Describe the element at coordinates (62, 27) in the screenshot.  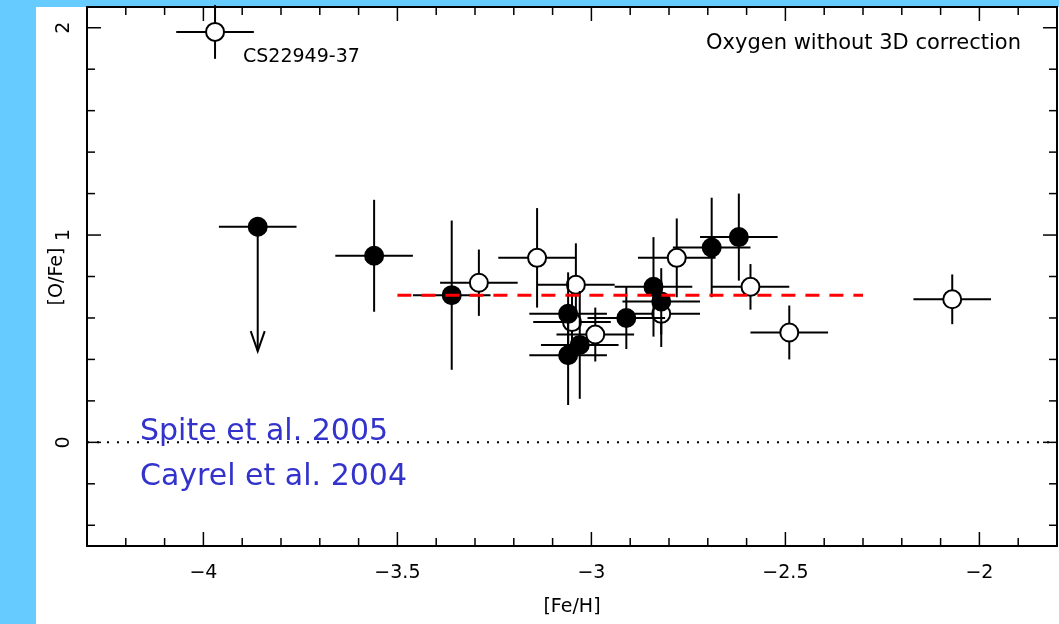
I see `y-tick-label: 2` at that location.